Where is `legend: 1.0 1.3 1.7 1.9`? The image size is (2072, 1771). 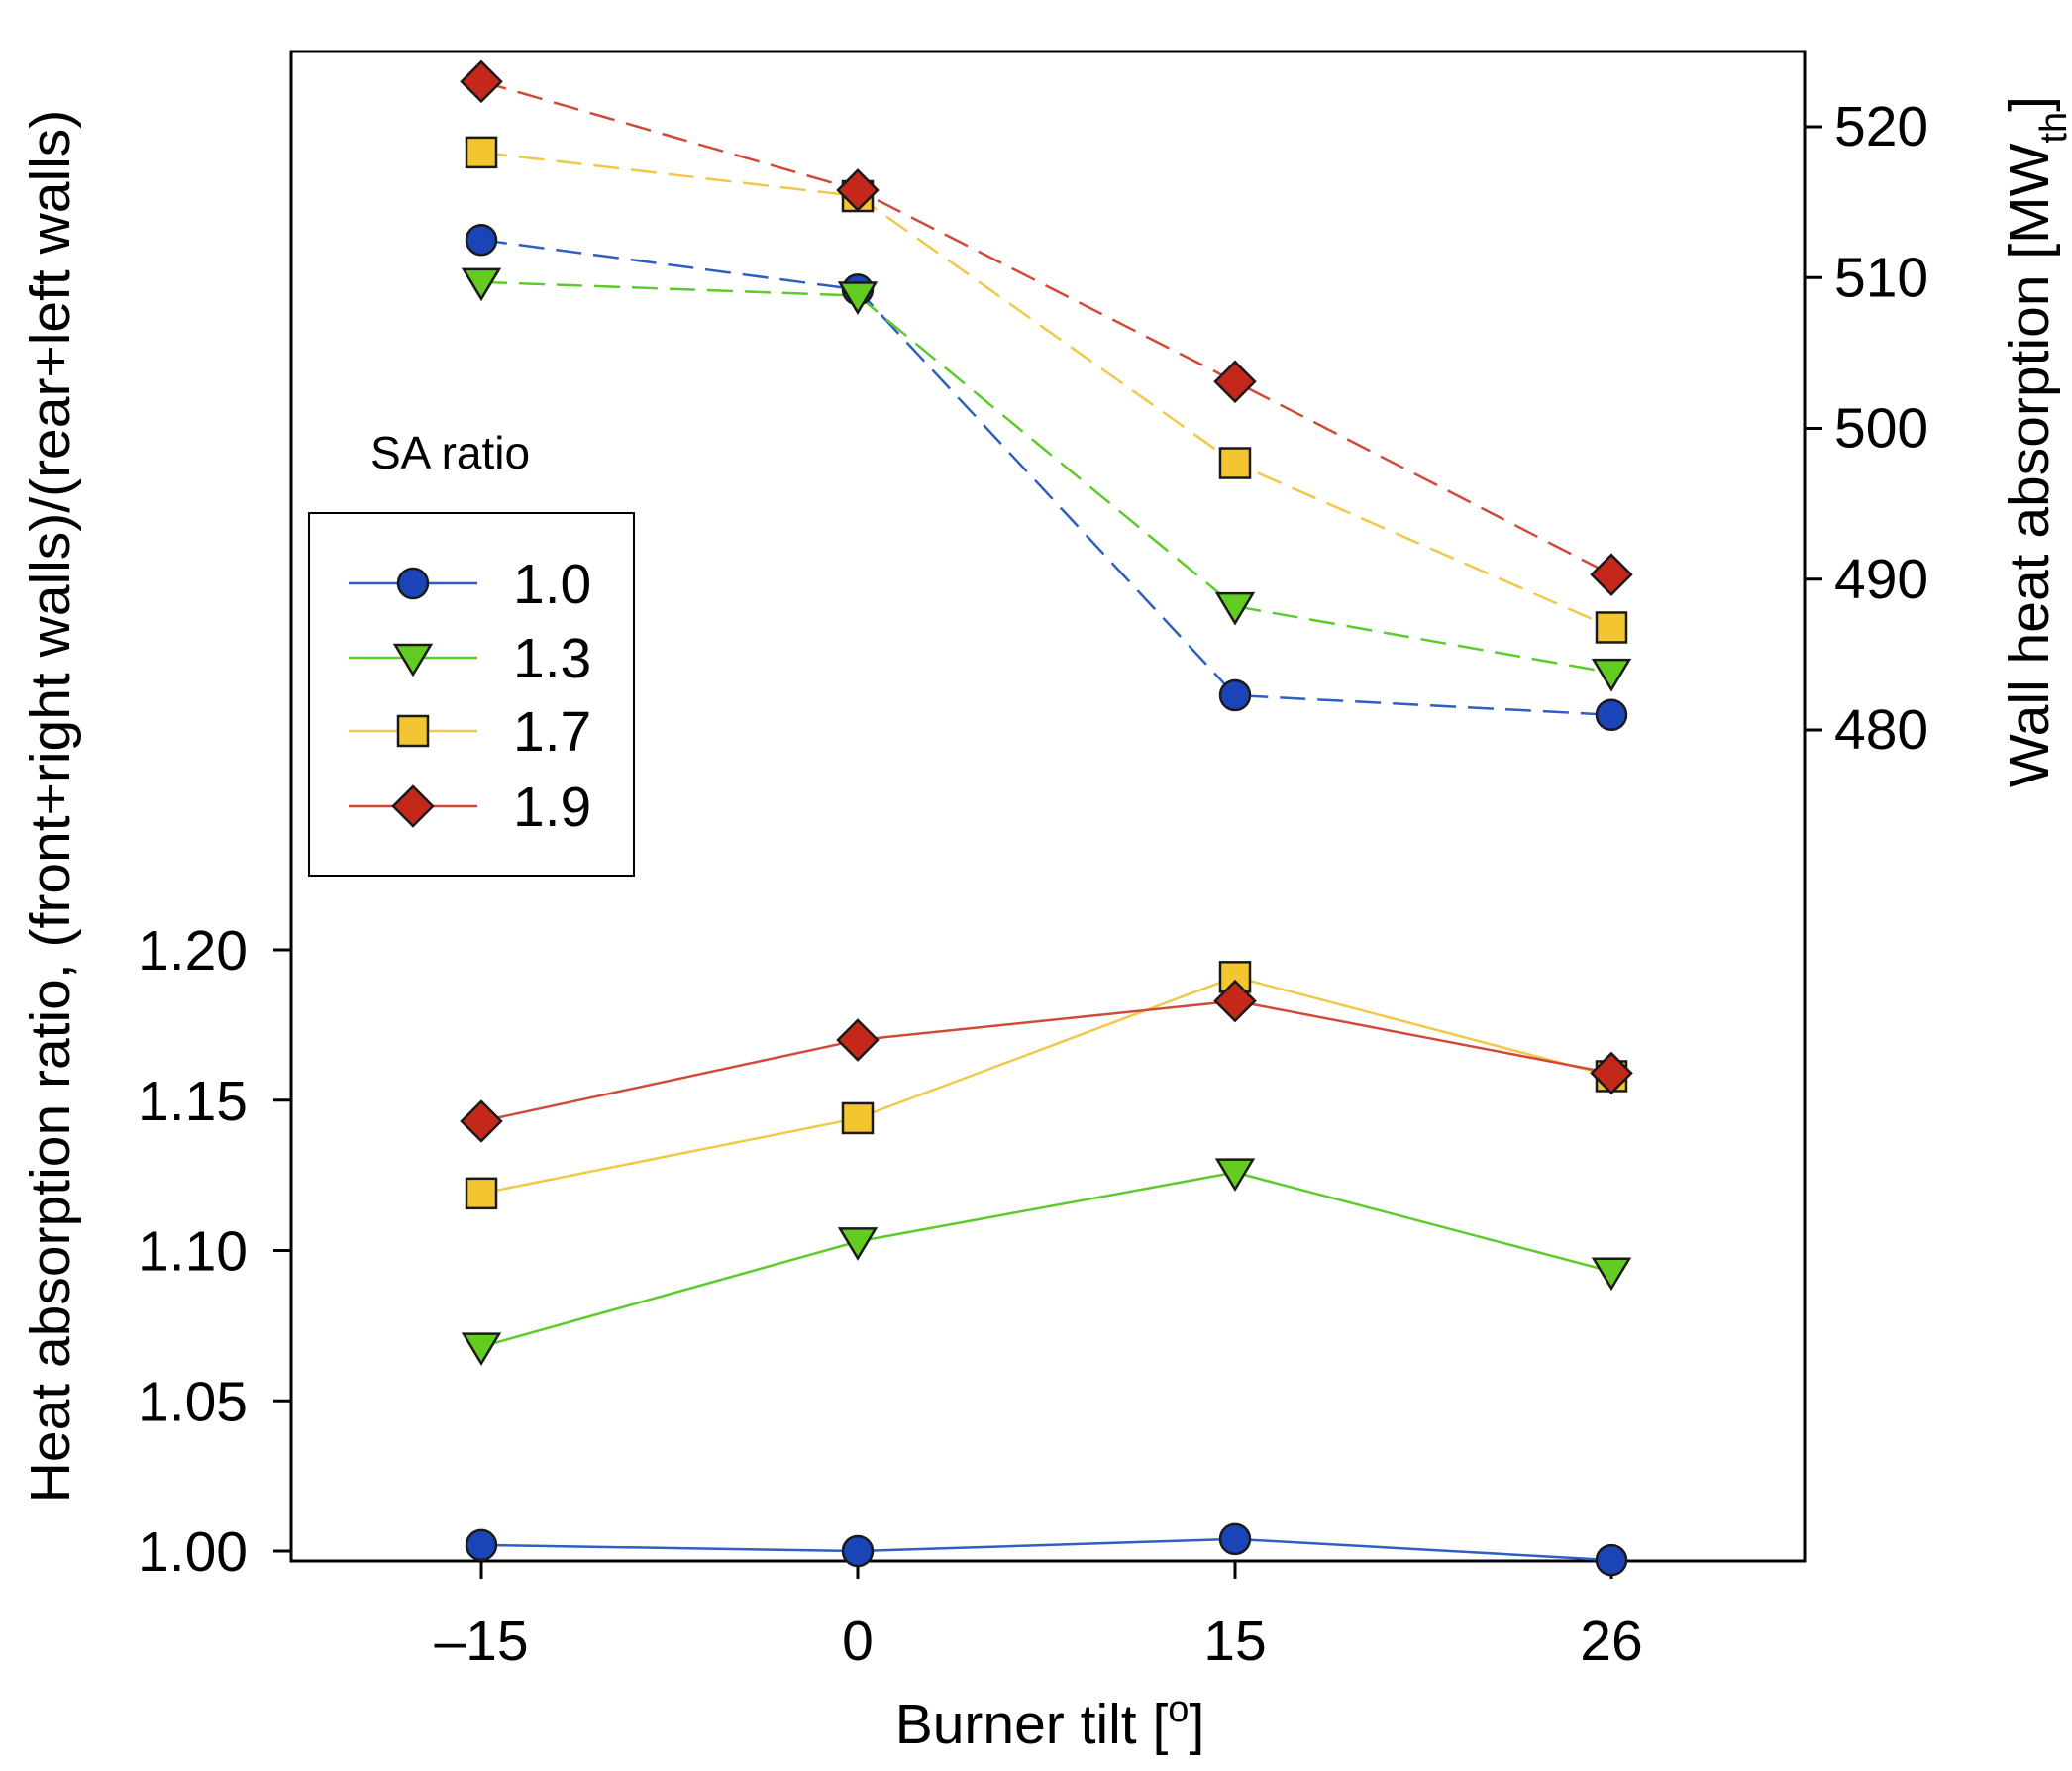
legend: 1.0 1.3 1.7 1.9 is located at coordinates (472, 694).